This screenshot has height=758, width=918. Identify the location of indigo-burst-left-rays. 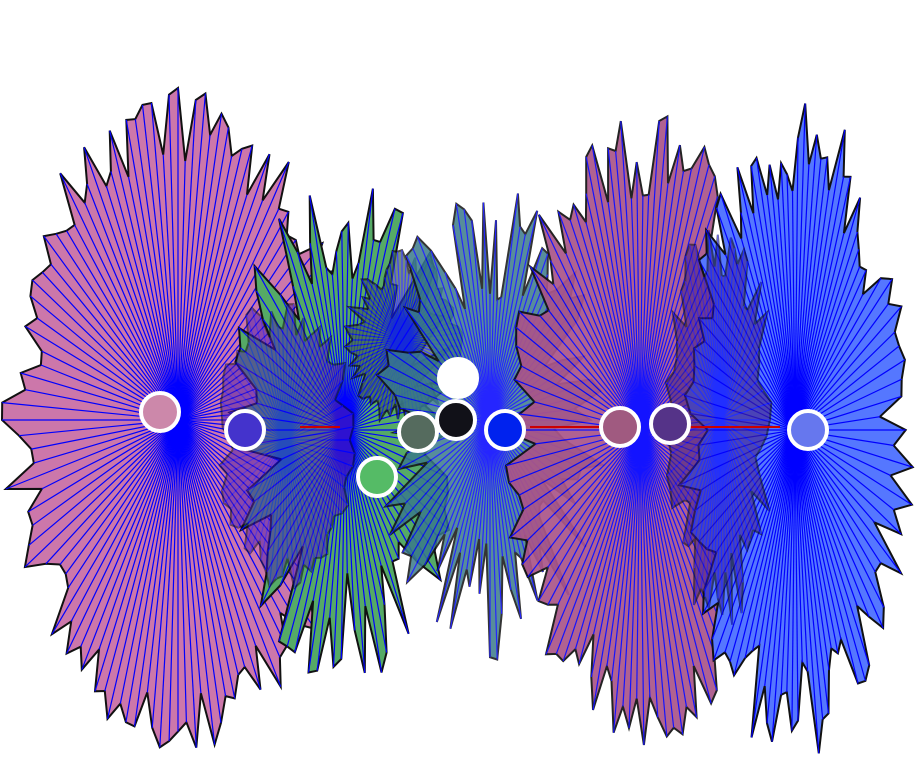
(287, 446).